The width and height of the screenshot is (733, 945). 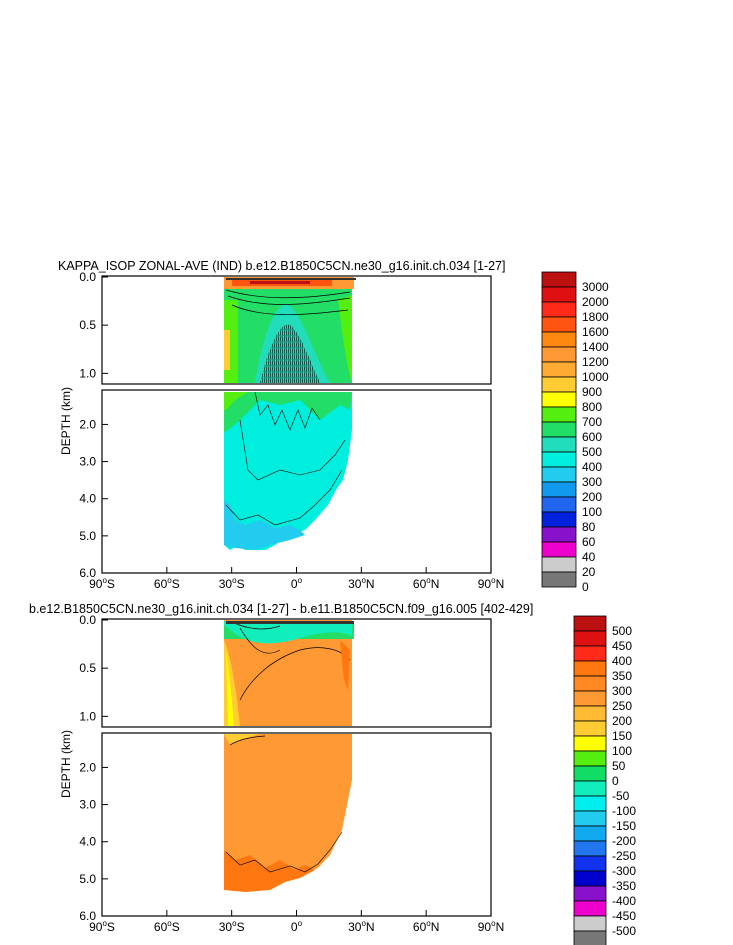 What do you see at coordinates (592, 437) in the screenshot?
I see `colorbar-label: 600` at bounding box center [592, 437].